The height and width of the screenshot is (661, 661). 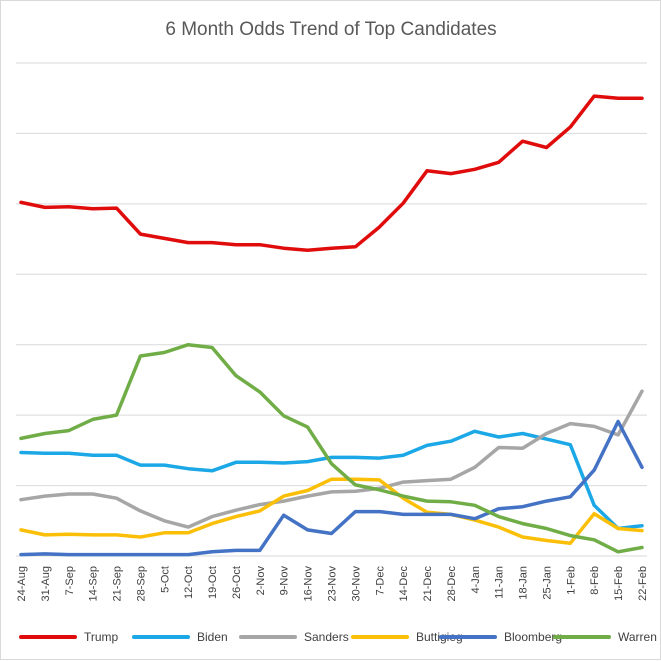 I want to click on x-tick-label: 2-Nov, so click(x=261, y=581).